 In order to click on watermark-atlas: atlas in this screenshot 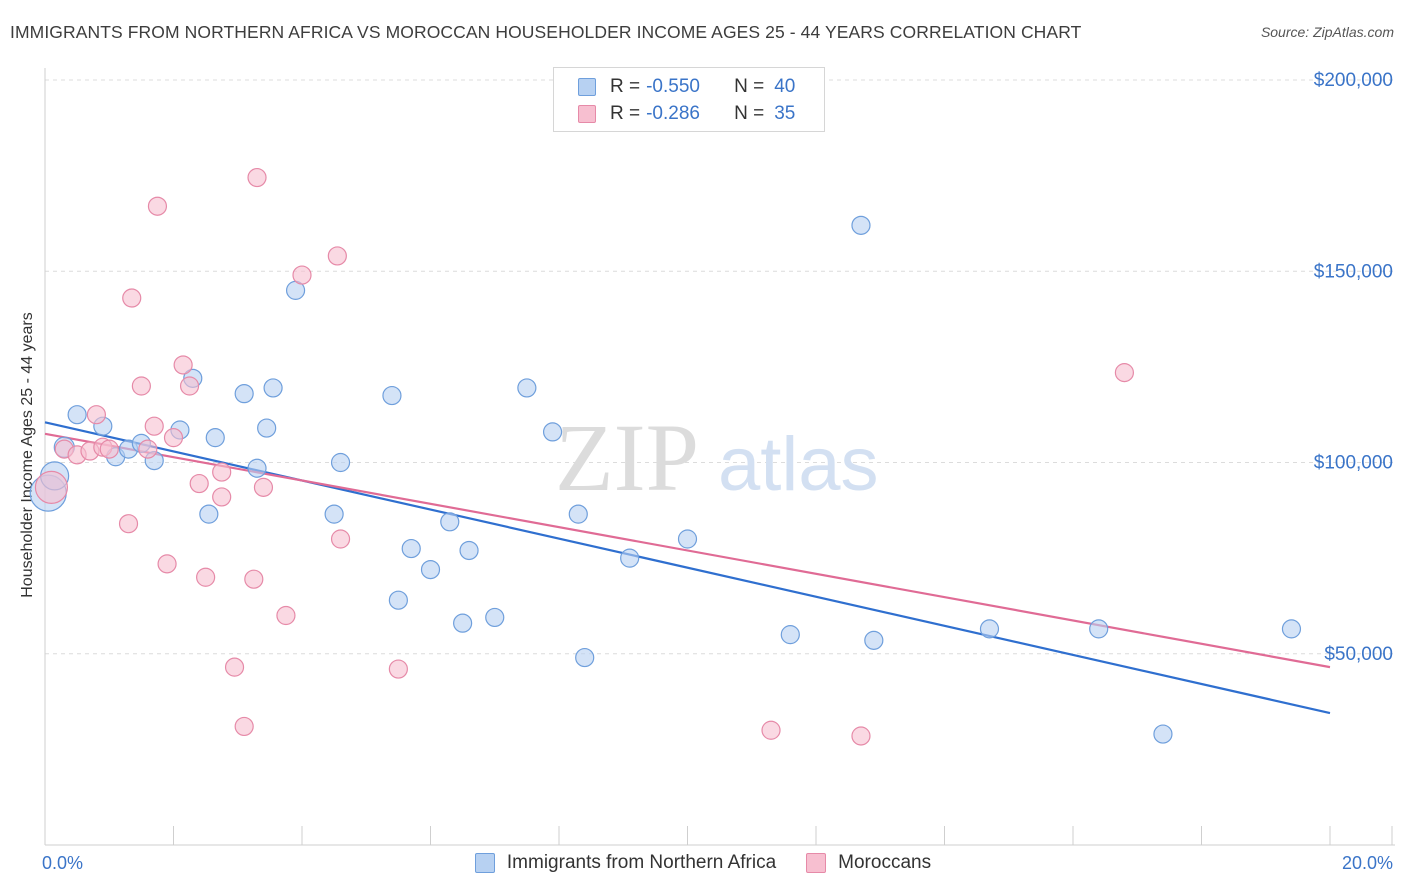, I will do `click(798, 464)`.